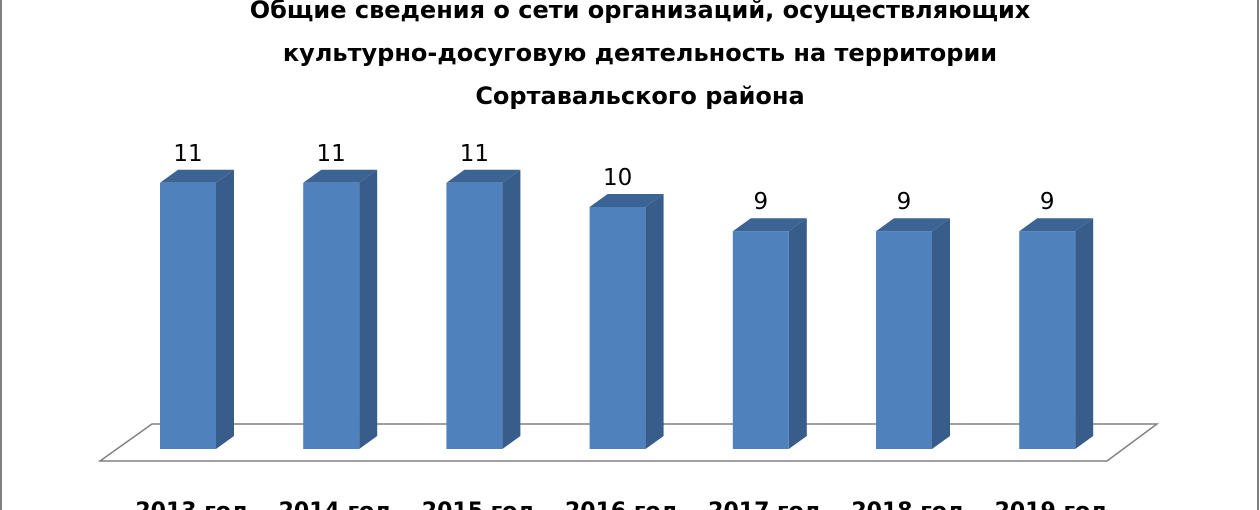 The height and width of the screenshot is (510, 1260). Describe the element at coordinates (335, 504) in the screenshot. I see `x-tick-label: 2014 год` at that location.